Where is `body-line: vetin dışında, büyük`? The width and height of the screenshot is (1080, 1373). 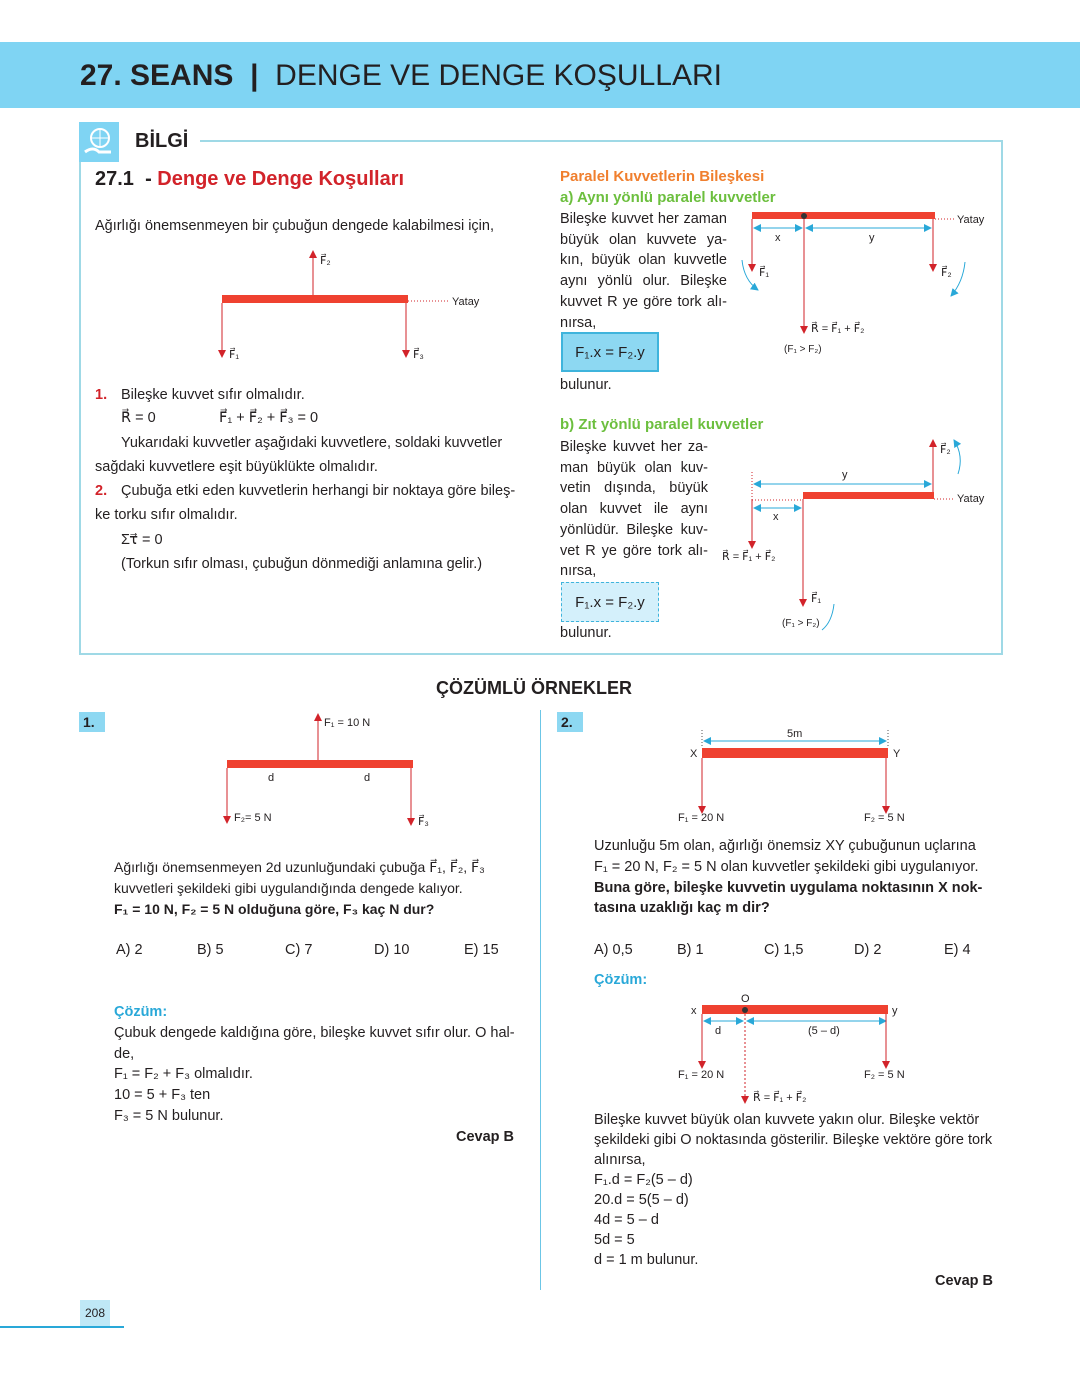 body-line: vetin dışında, büyük is located at coordinates (634, 488).